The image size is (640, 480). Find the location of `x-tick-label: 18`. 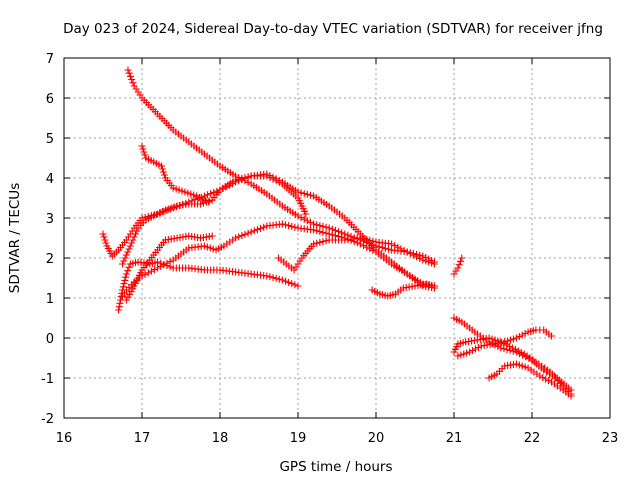

x-tick-label: 18 is located at coordinates (220, 438).